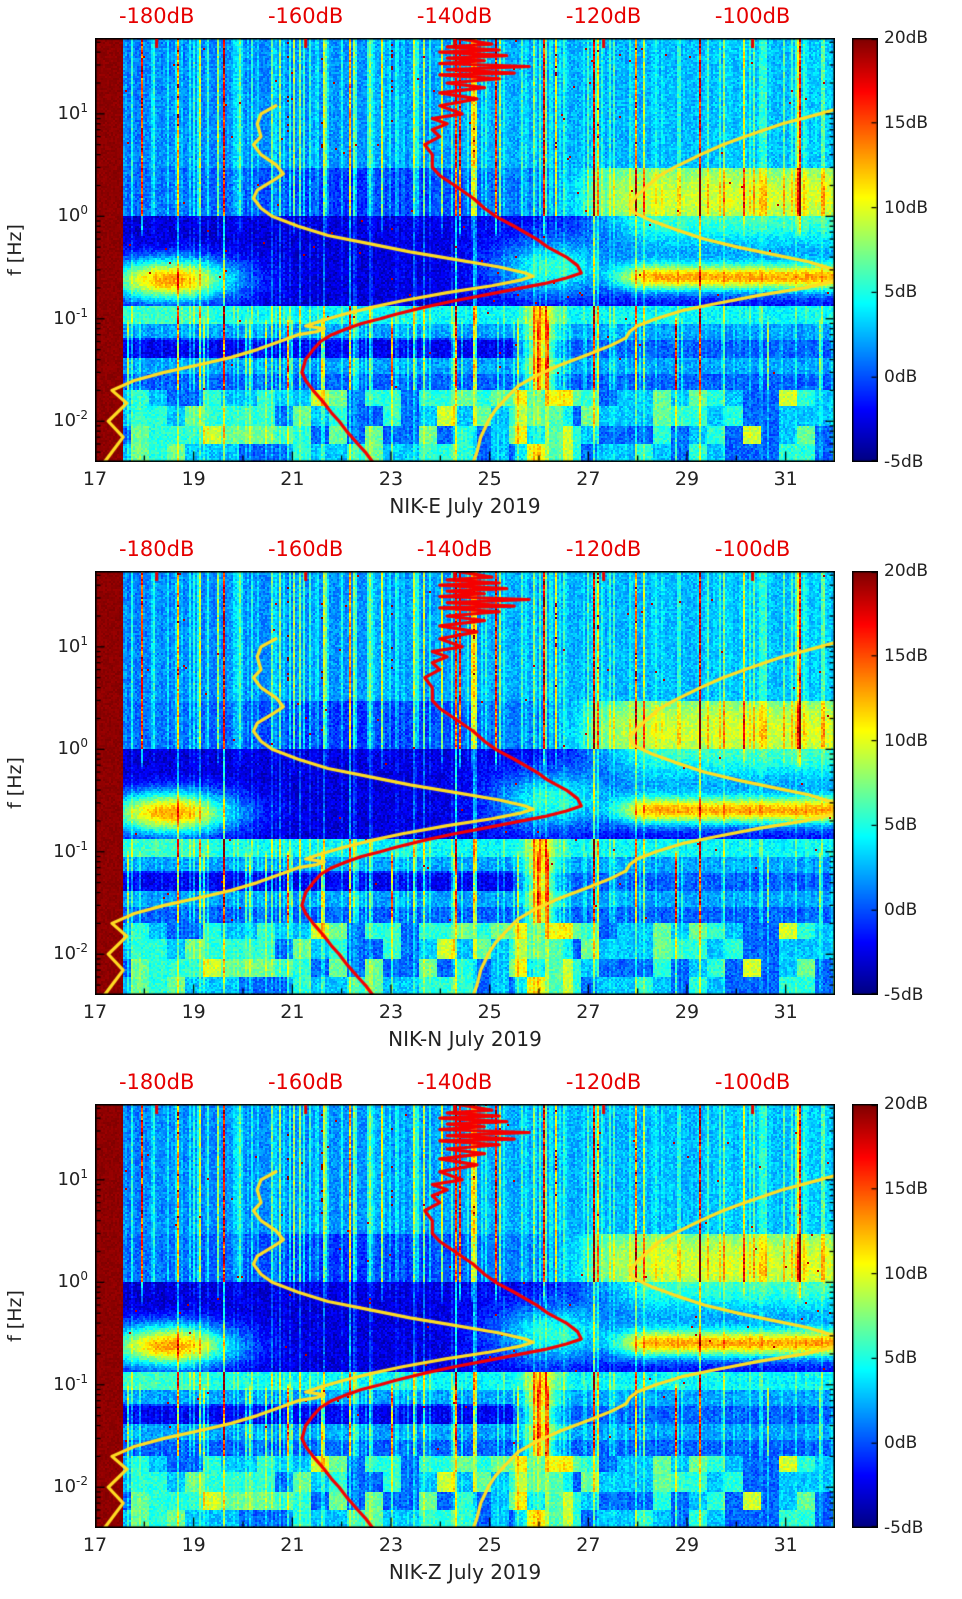  I want to click on panel-title: NIK-E July 2019, so click(465, 506).